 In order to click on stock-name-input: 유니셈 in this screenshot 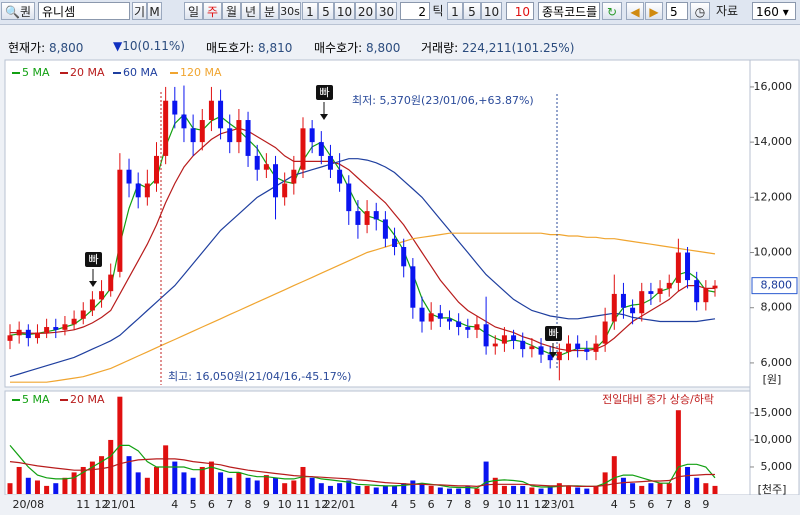, I will do `click(84, 11)`.